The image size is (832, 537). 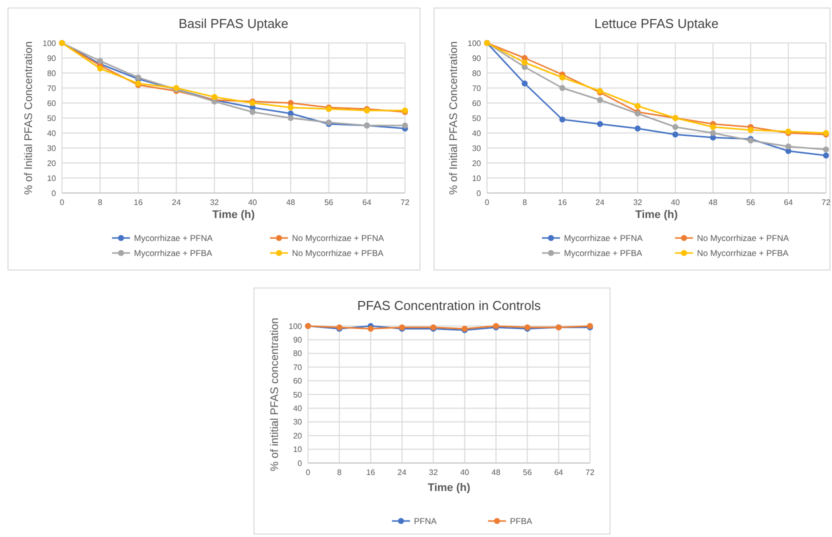 What do you see at coordinates (656, 23) in the screenshot?
I see `chart-title: Lettuce PFAS Uptake` at bounding box center [656, 23].